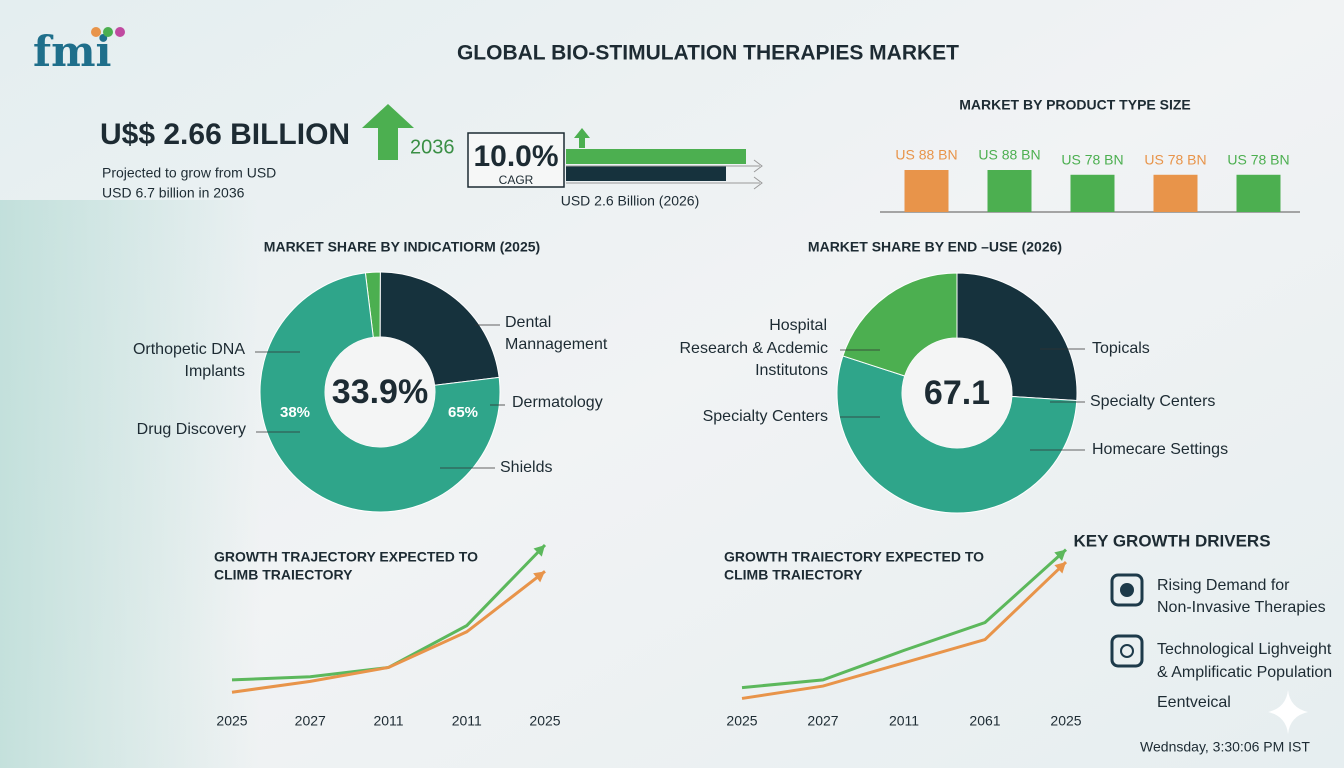 The image size is (1344, 768). I want to click on segment-label: Orthopetic DNA, so click(189, 349).